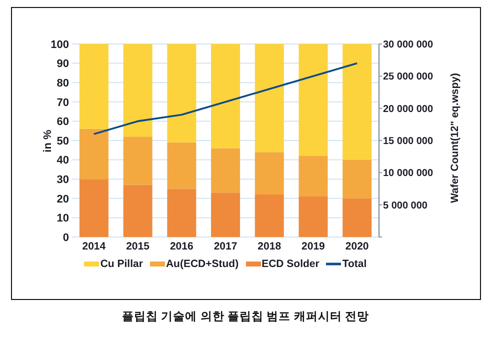 Image resolution: width=501 pixels, height=342 pixels. Describe the element at coordinates (62, 199) in the screenshot. I see `y-tick-label: 20` at that location.